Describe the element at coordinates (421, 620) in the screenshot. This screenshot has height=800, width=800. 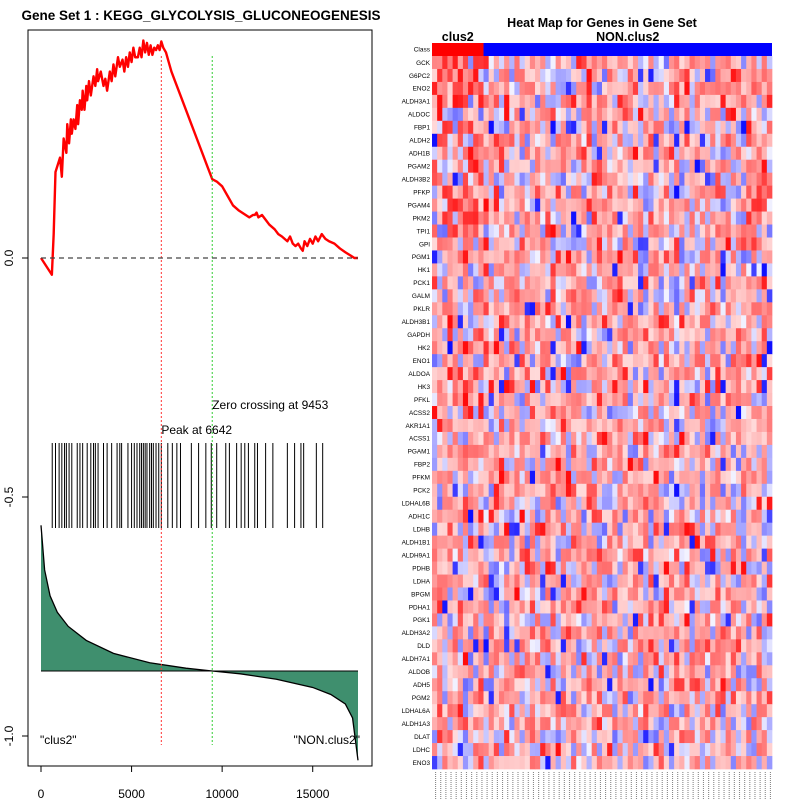
I see `row-label: PGK1` at that location.